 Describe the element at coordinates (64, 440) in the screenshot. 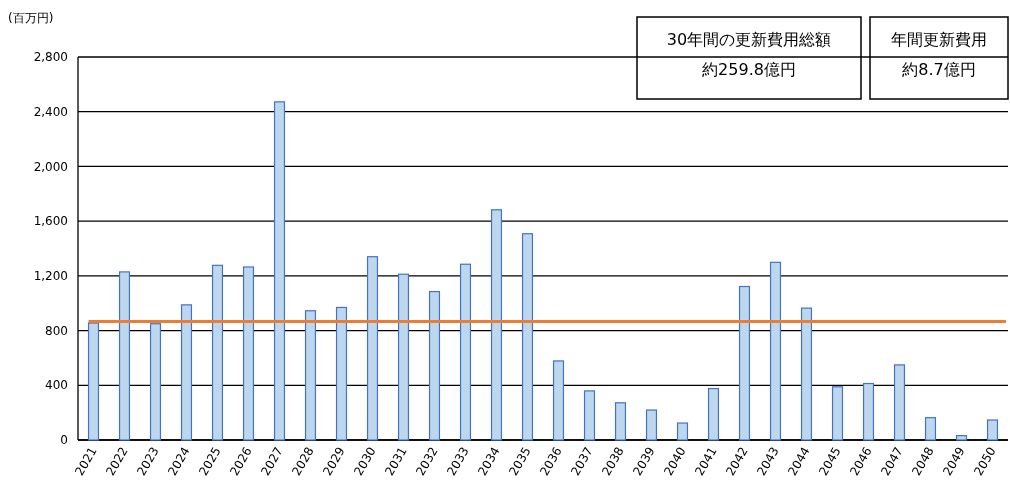

I see `y-tick-label: 0` at that location.